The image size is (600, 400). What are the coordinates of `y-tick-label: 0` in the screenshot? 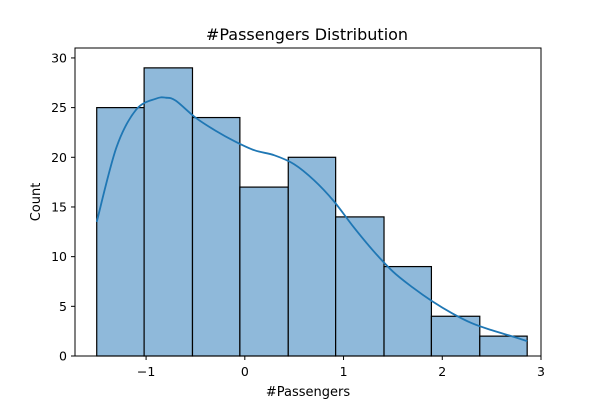 It's located at (63, 356).